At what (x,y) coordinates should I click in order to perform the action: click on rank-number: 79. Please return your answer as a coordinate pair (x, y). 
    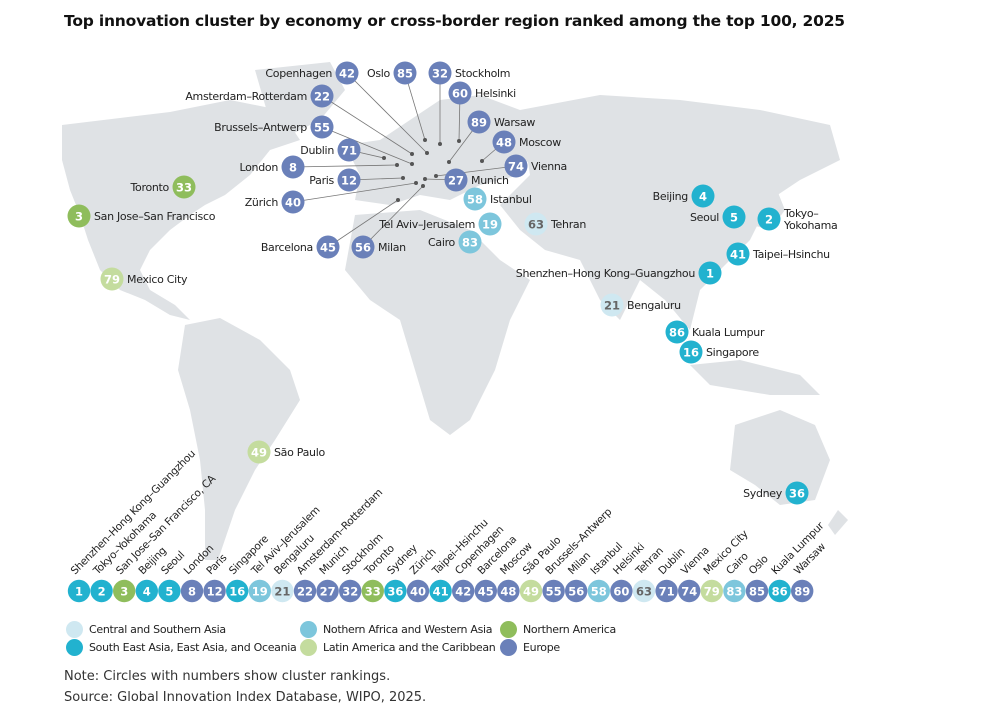
    Looking at the image, I should click on (112, 280).